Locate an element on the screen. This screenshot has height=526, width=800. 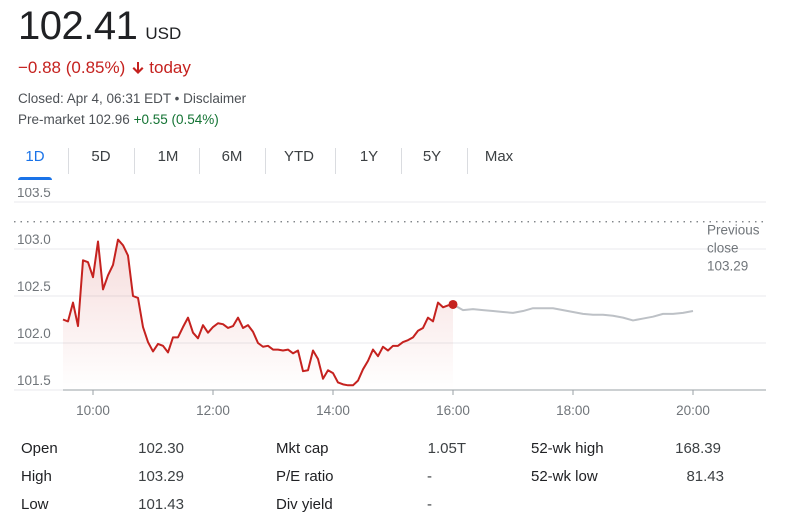
session-price-line is located at coordinates (258, 312).